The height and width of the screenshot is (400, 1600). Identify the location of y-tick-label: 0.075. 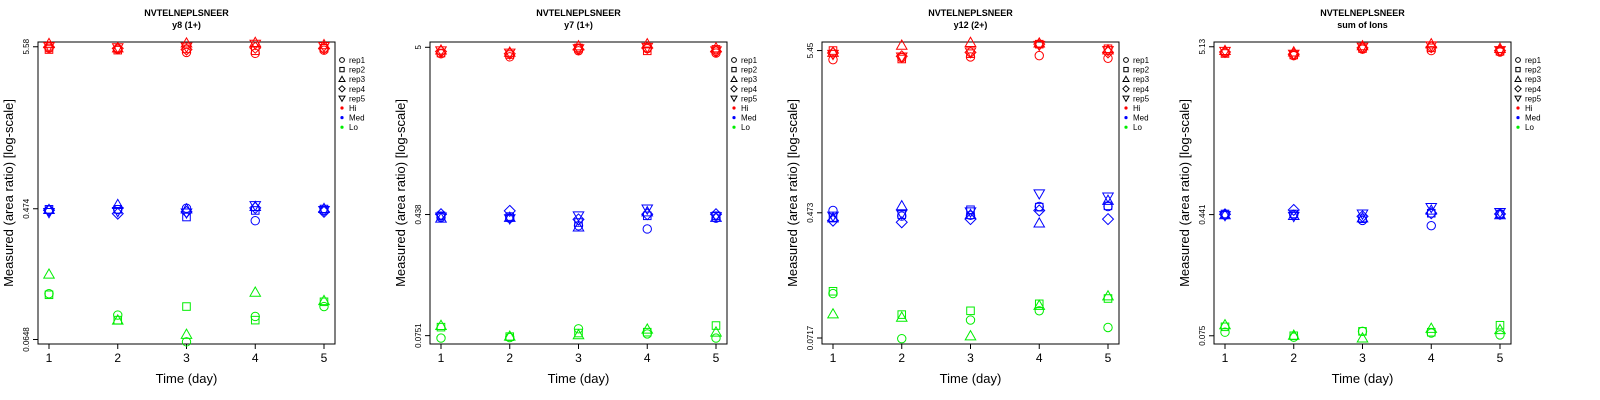
(1202, 335).